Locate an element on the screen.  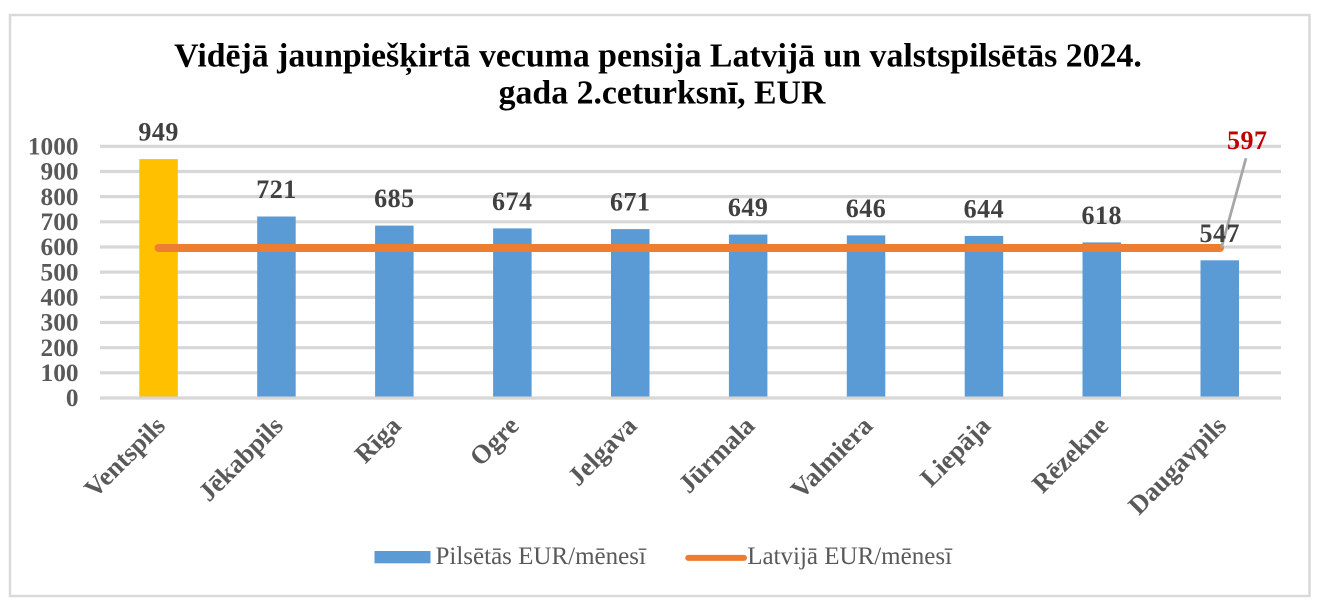
svg-text: 671 is located at coordinates (630, 202).